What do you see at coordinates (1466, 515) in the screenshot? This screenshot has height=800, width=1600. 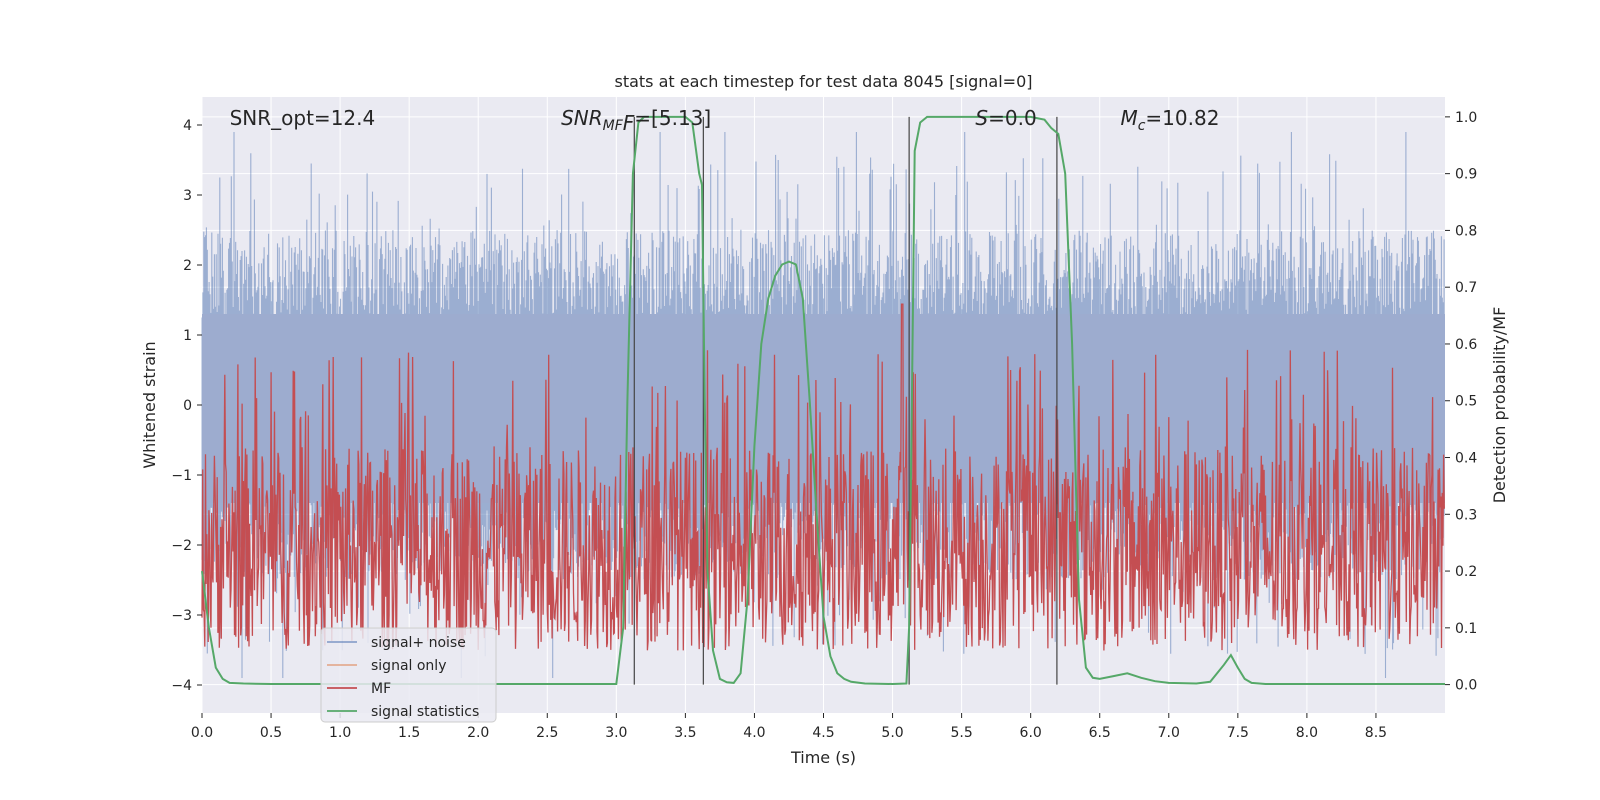 I see `y-right-tick-label: 0.3` at bounding box center [1466, 515].